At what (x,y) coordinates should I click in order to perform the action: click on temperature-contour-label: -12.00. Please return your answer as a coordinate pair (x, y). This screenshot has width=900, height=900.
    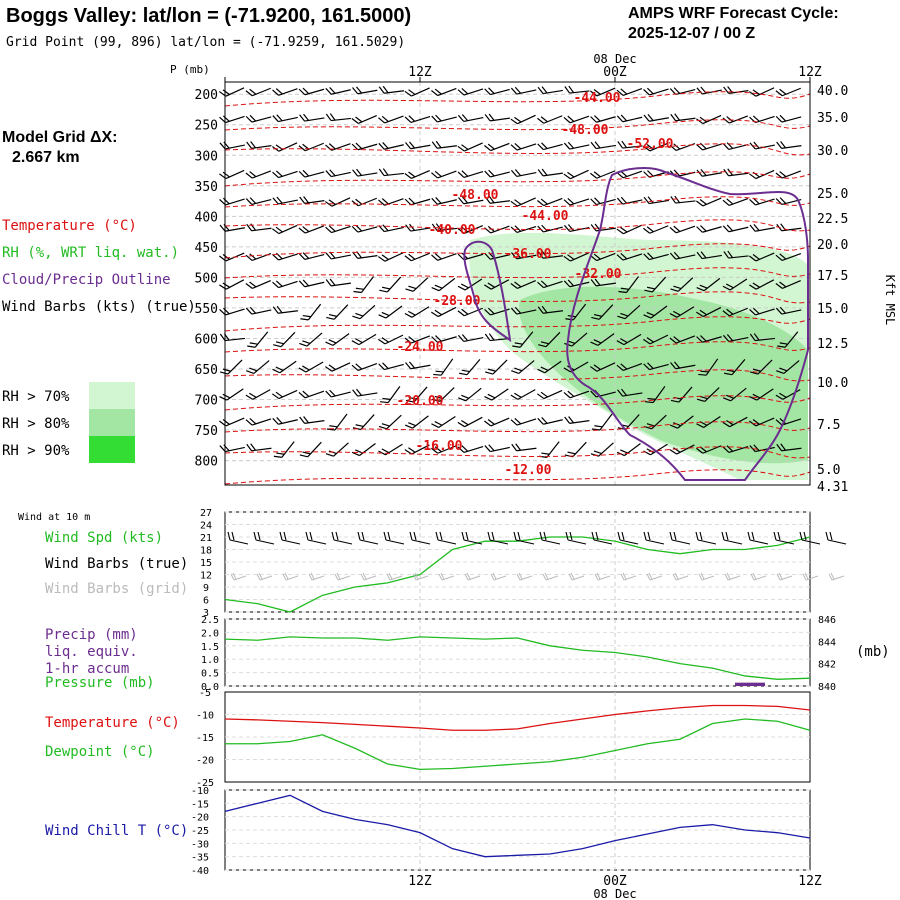
    Looking at the image, I should click on (528, 470).